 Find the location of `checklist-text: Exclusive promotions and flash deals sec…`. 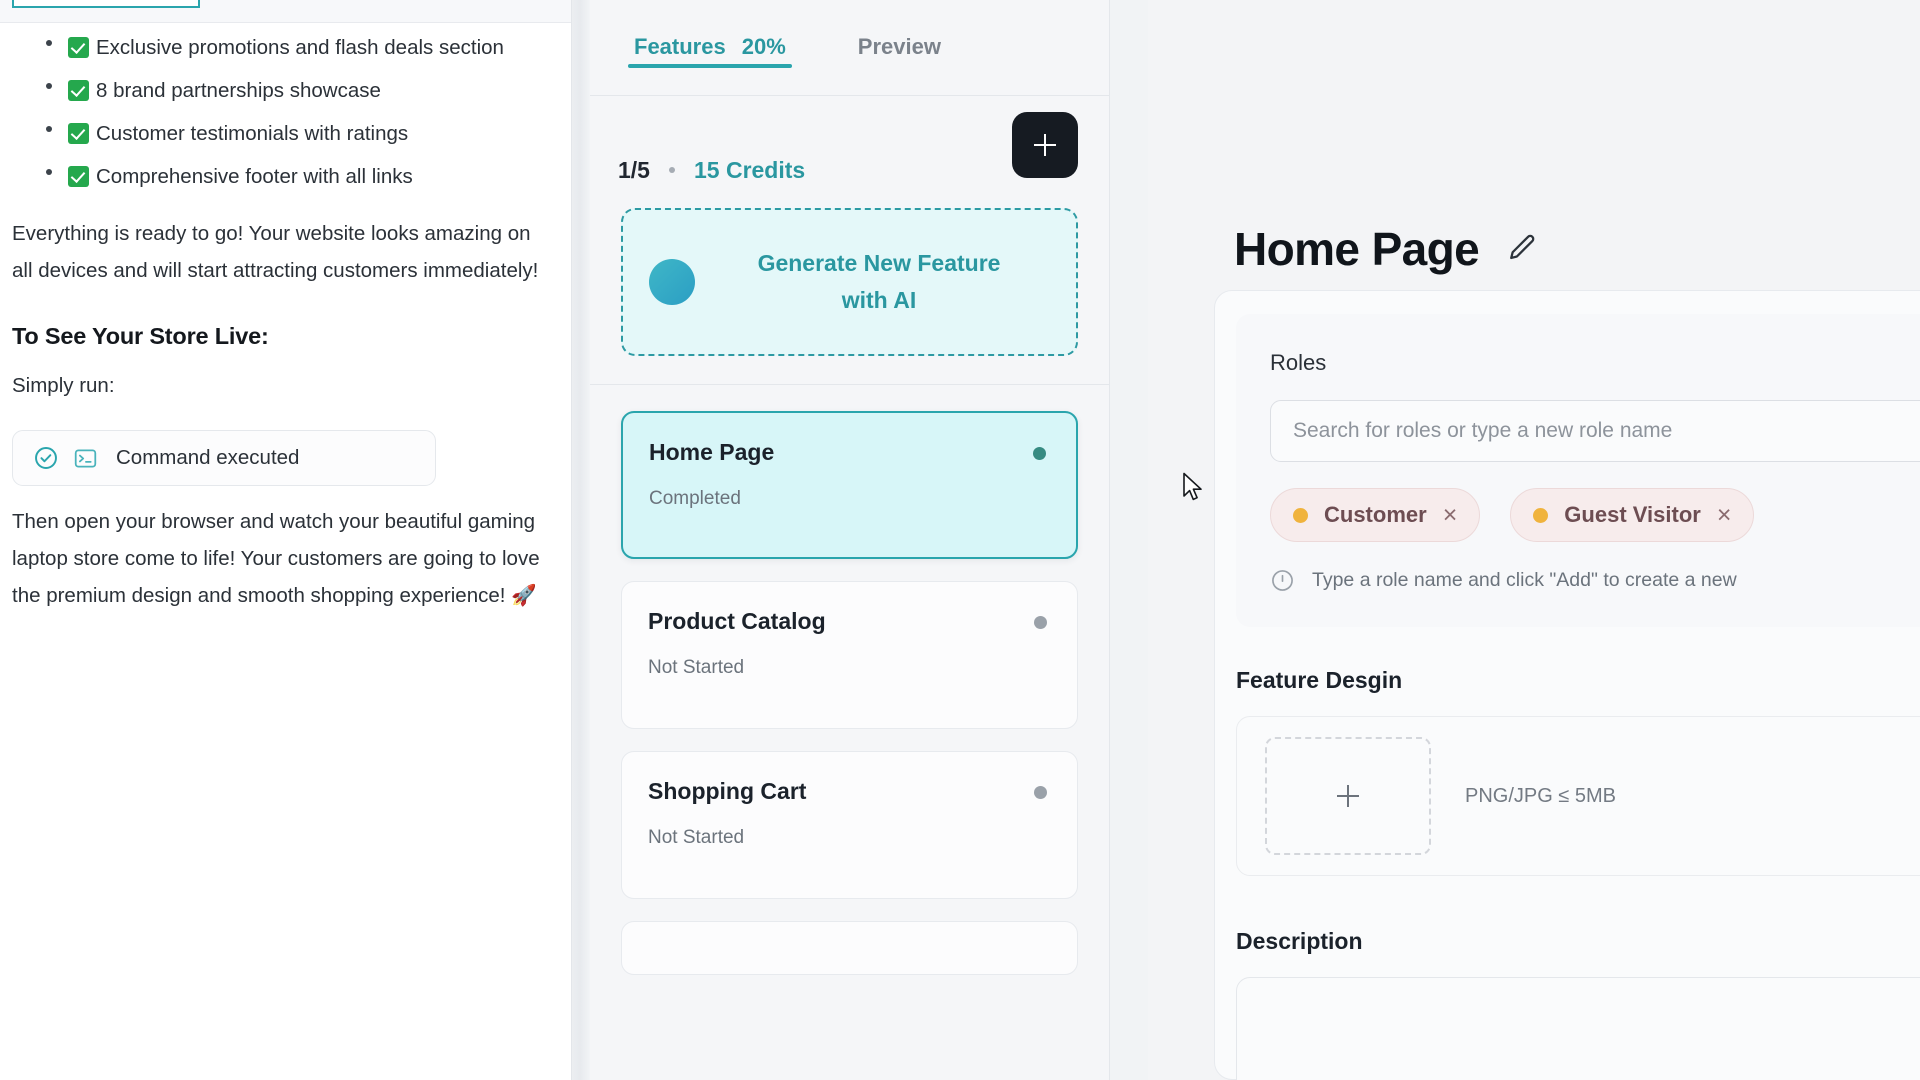

checklist-text: Exclusive promotions and flash deals sec… is located at coordinates (300, 47).